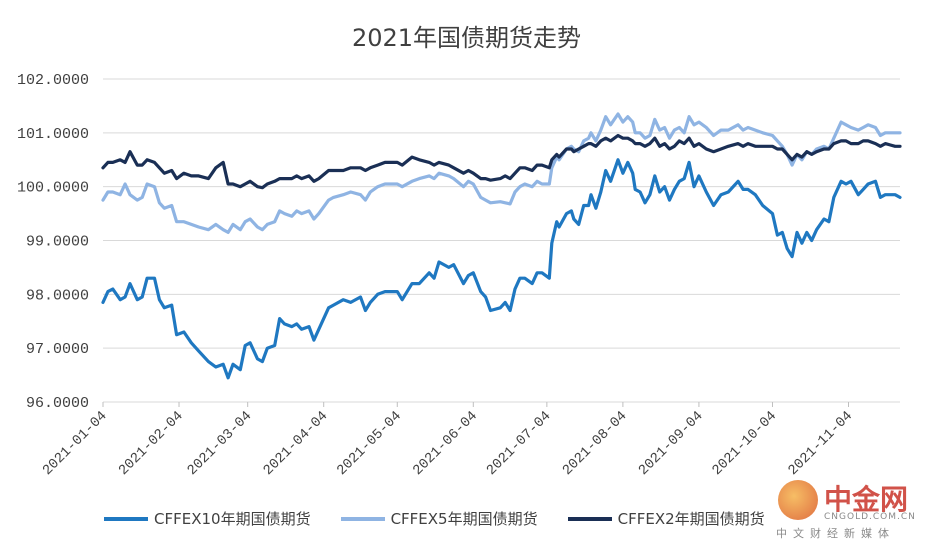 The height and width of the screenshot is (549, 933). Describe the element at coordinates (151, 443) in the screenshot. I see `x-tick-label: 2021-02-04` at that location.